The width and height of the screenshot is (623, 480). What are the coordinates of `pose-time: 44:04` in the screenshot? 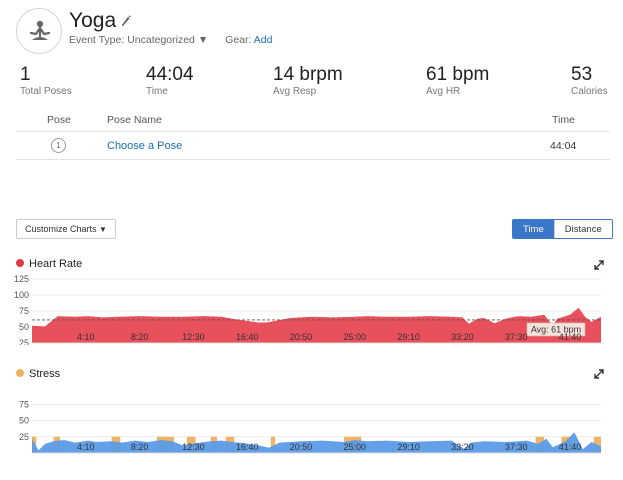 It's located at (563, 146).